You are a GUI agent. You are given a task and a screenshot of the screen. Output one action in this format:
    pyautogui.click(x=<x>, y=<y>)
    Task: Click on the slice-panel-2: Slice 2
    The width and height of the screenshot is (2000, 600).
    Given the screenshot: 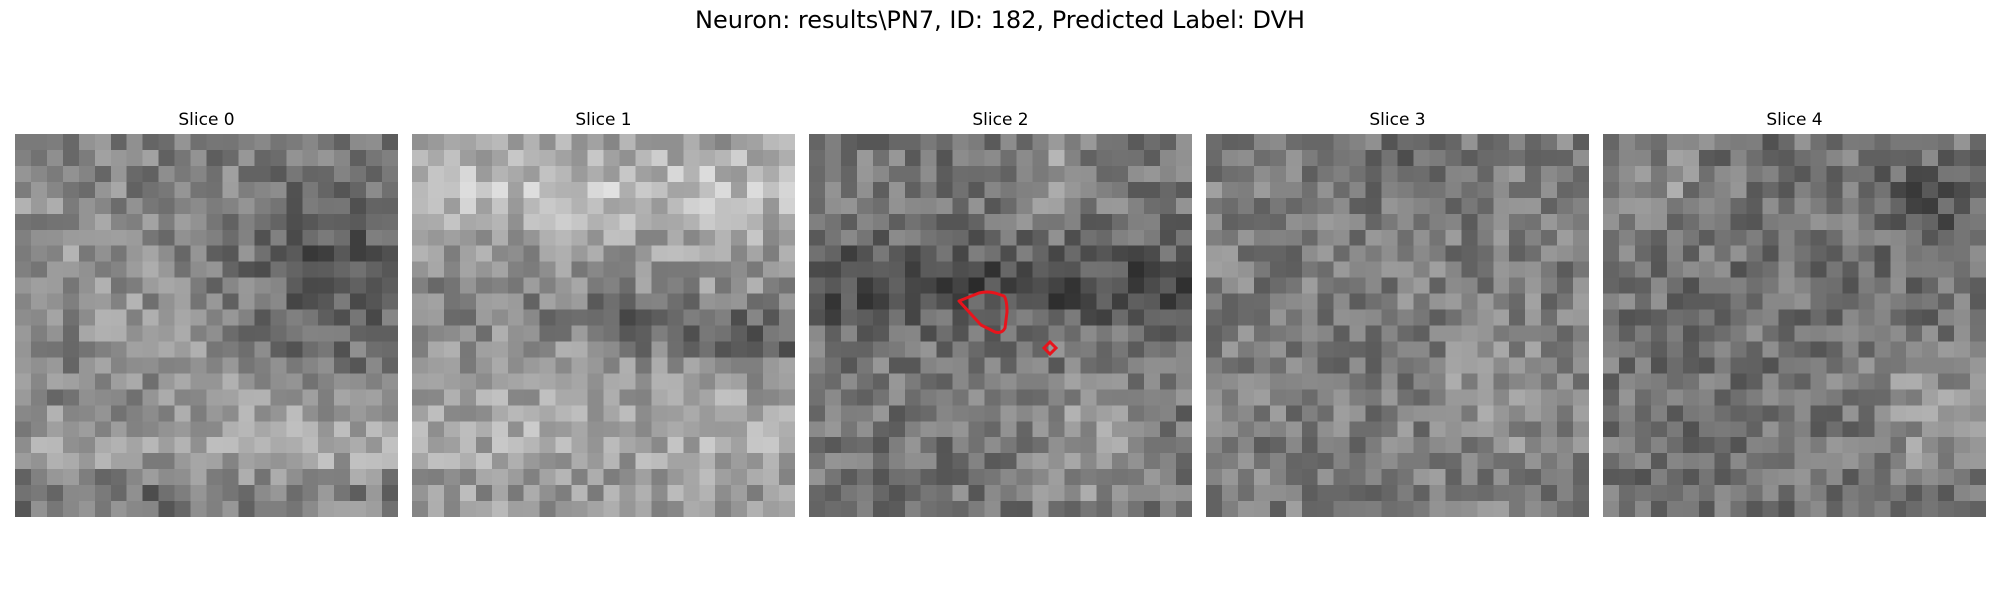 What is the action you would take?
    pyautogui.click(x=1000, y=312)
    